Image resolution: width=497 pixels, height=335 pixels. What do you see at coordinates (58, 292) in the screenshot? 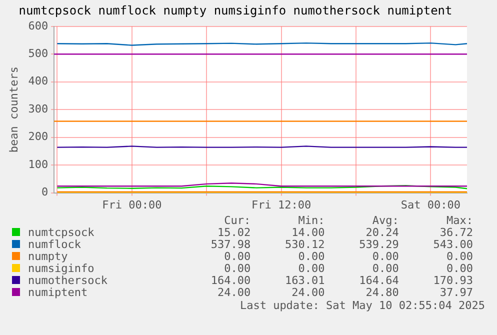
I see `legend-label: numiptent` at bounding box center [58, 292].